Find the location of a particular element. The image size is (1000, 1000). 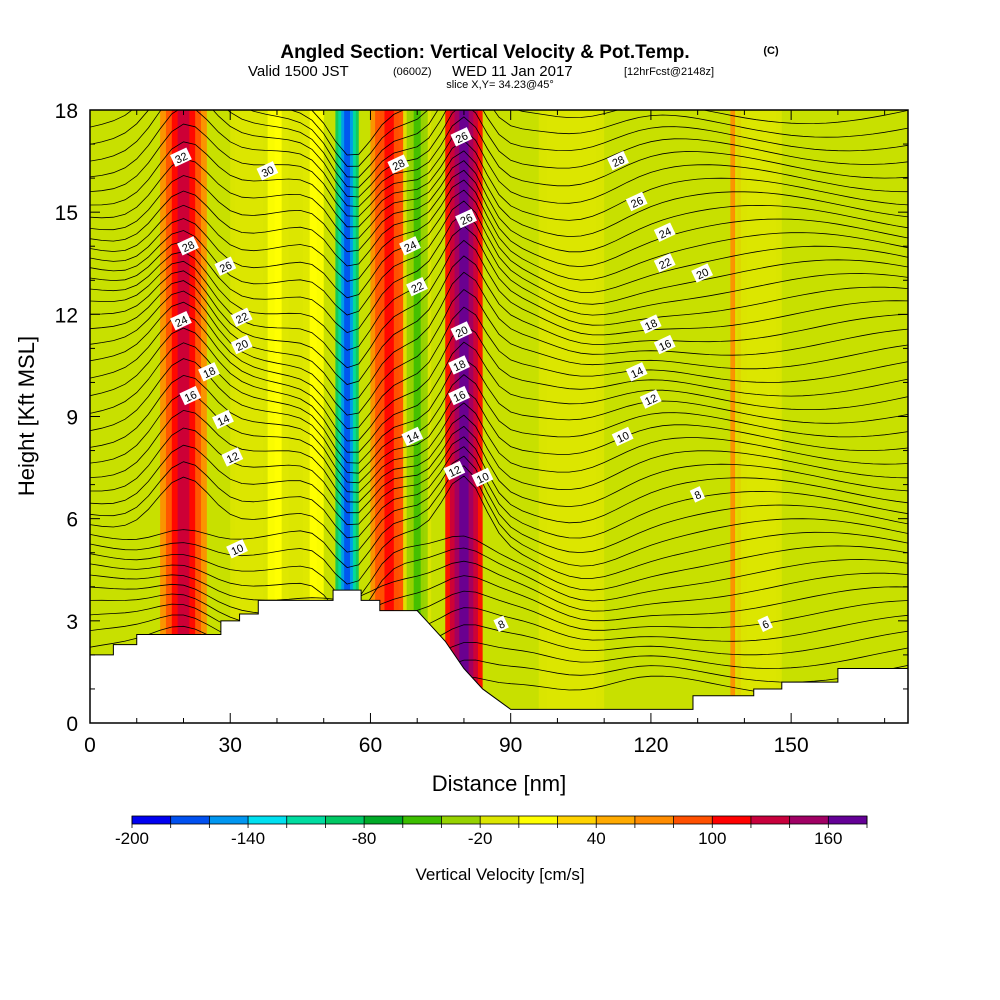

contour-label-text: 26 is located at coordinates (637, 203).